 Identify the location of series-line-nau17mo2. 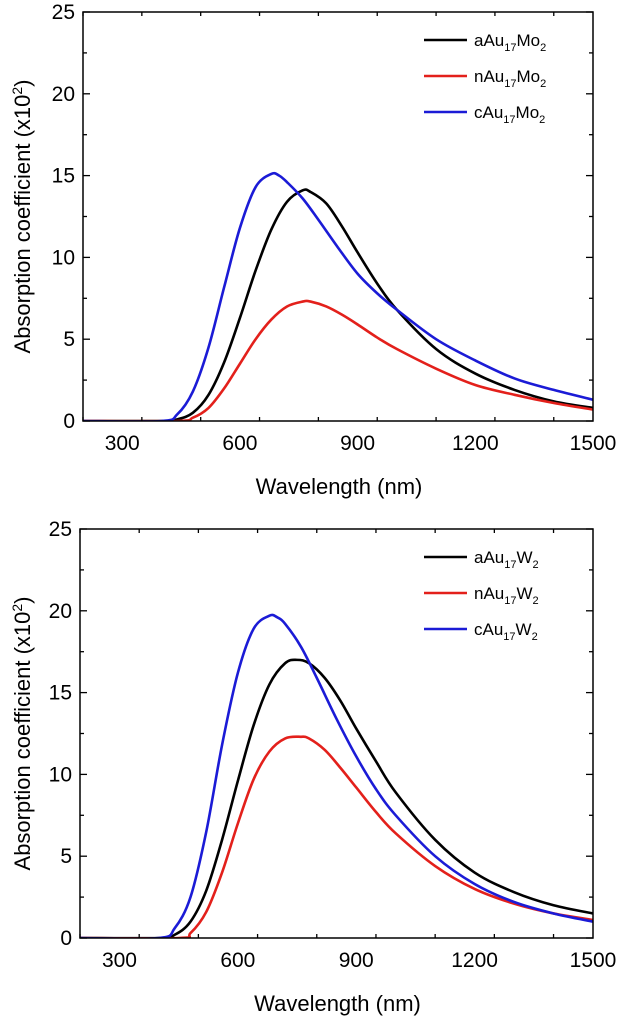
(338, 360).